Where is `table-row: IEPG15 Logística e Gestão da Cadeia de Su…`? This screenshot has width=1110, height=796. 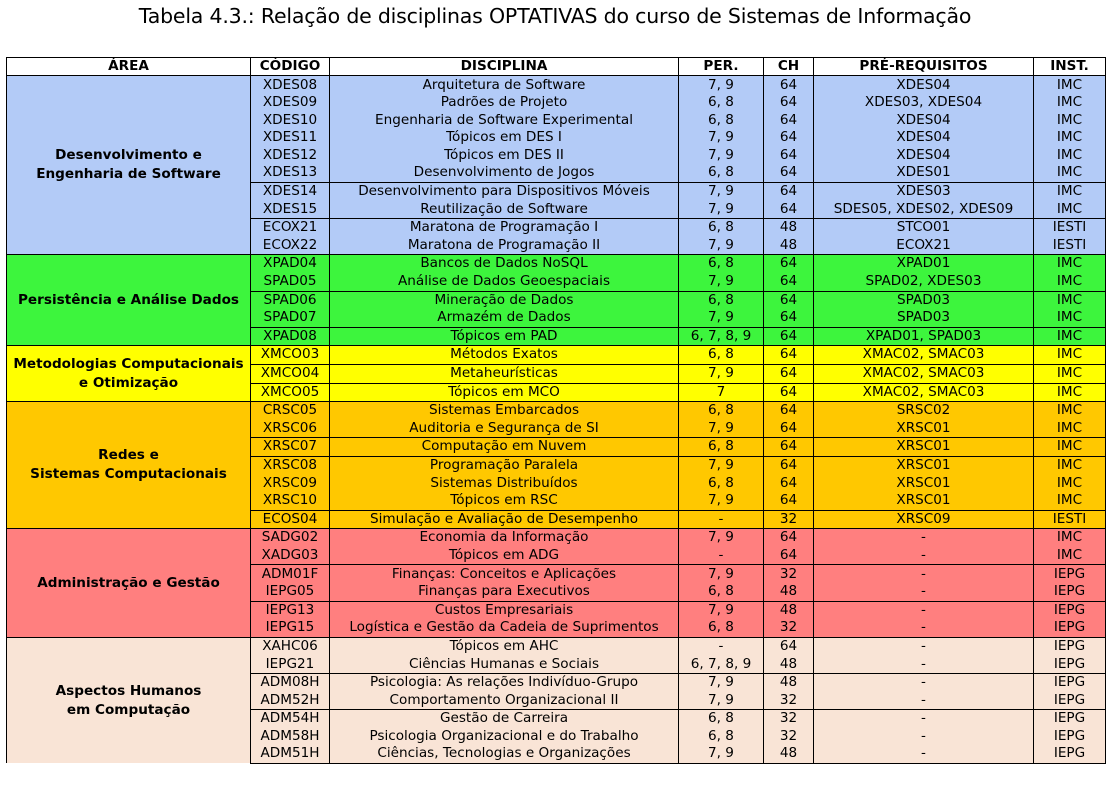 table-row: IEPG15 Logística e Gestão da Cadeia de Su… is located at coordinates (556, 628).